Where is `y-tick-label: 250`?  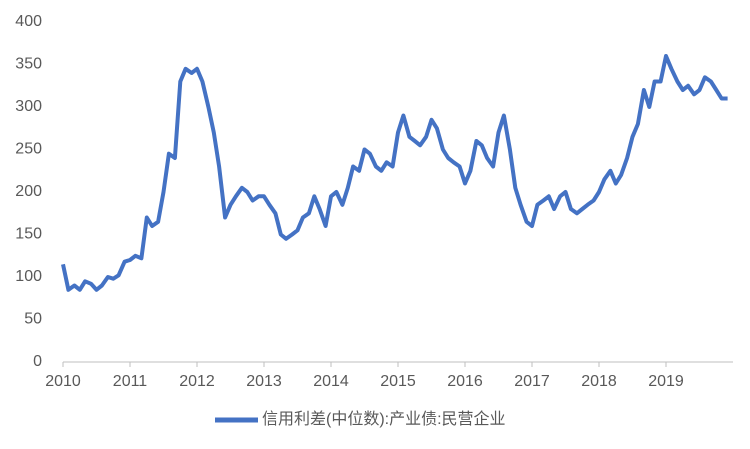 y-tick-label: 250 is located at coordinates (28, 149).